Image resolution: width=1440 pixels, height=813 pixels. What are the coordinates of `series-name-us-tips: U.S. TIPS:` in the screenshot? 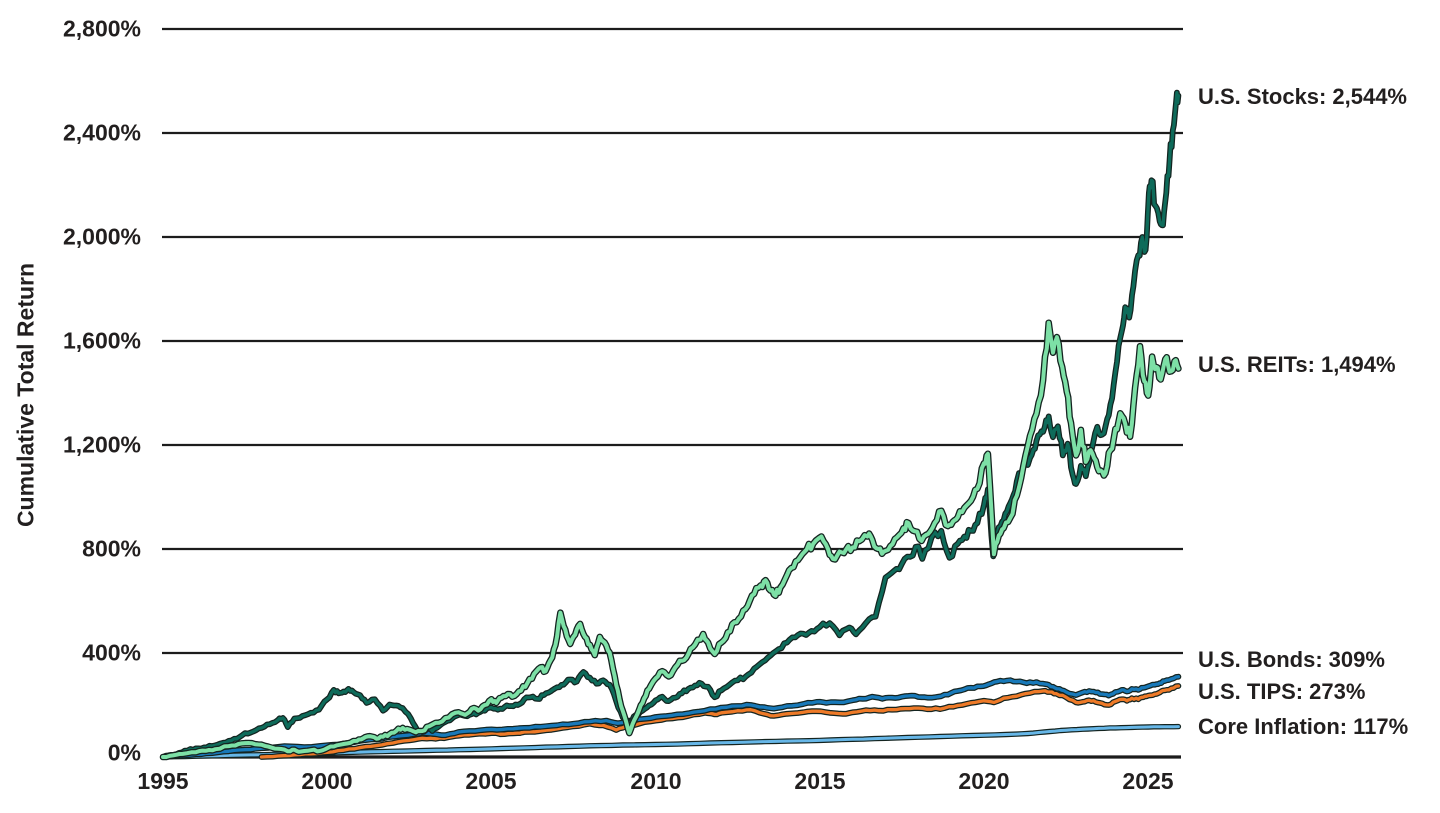 It's located at (1251, 691).